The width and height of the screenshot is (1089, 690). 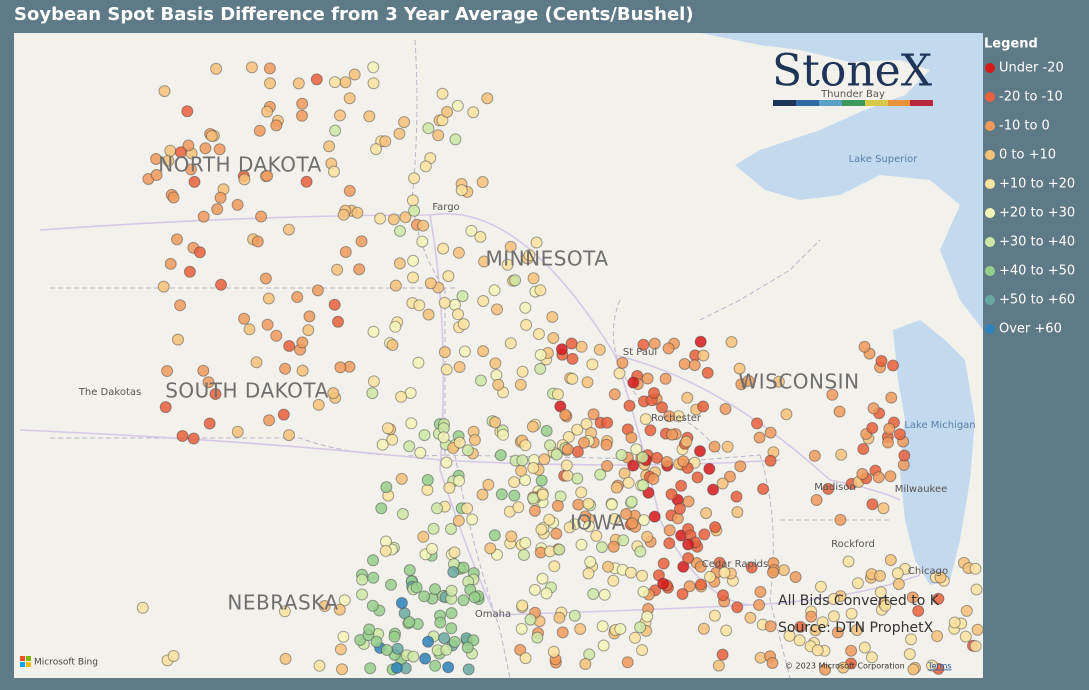 What do you see at coordinates (1031, 68) in the screenshot?
I see `legend-label: Under -20` at bounding box center [1031, 68].